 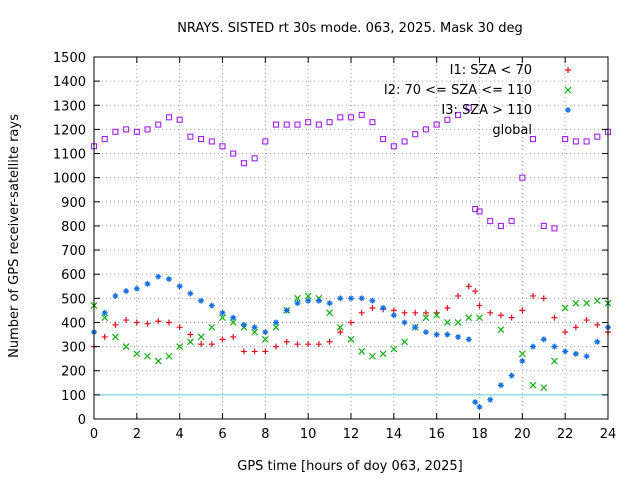 What do you see at coordinates (73, 299) in the screenshot?
I see `y-tick-label: 500` at bounding box center [73, 299].